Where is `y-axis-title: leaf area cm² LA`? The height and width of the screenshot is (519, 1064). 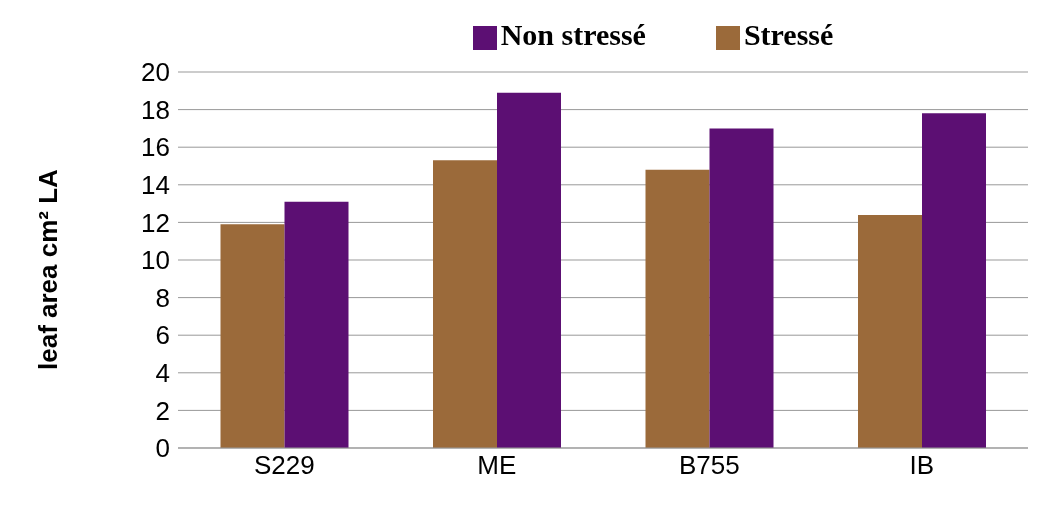 y-axis-title: leaf area cm² LA is located at coordinates (48, 269).